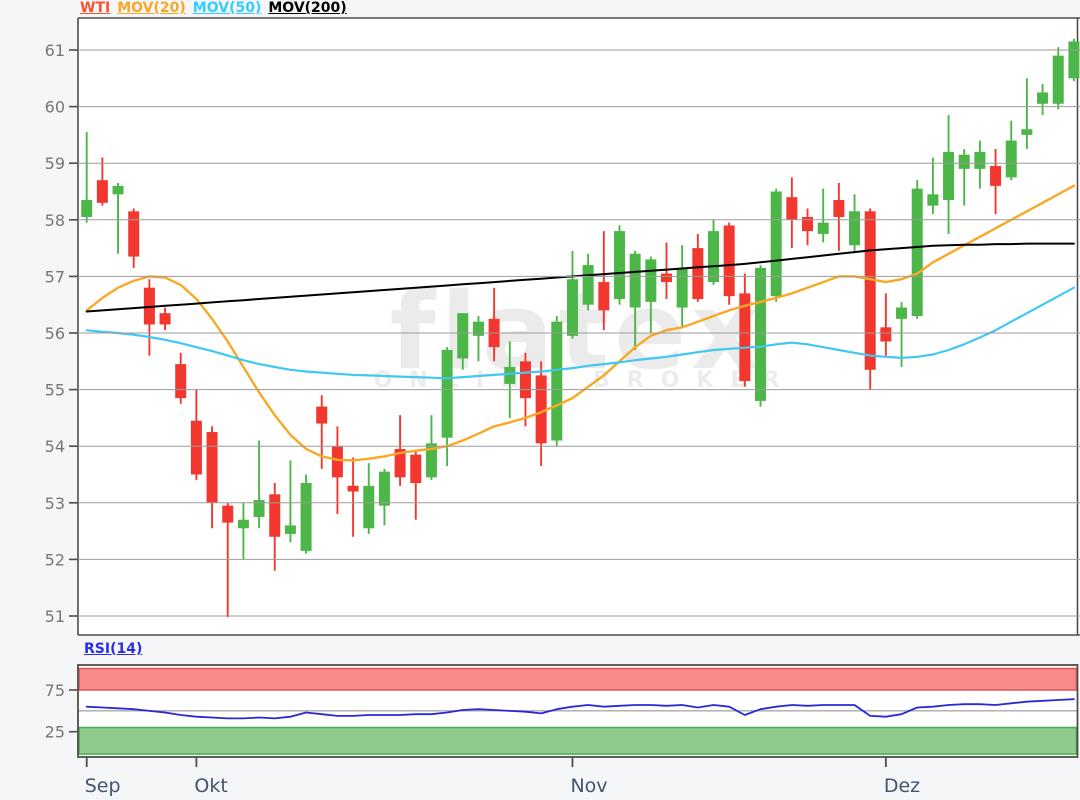 Image resolution: width=1080 pixels, height=800 pixels. What do you see at coordinates (55, 616) in the screenshot?
I see `price-tick-label: 51` at bounding box center [55, 616].